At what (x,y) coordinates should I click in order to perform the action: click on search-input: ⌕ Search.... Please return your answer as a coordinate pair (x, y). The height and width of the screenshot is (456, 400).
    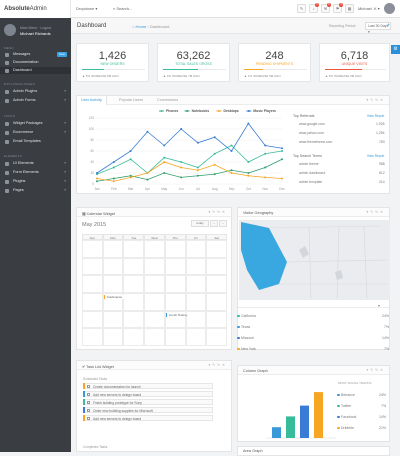
    Looking at the image, I should click on (123, 8).